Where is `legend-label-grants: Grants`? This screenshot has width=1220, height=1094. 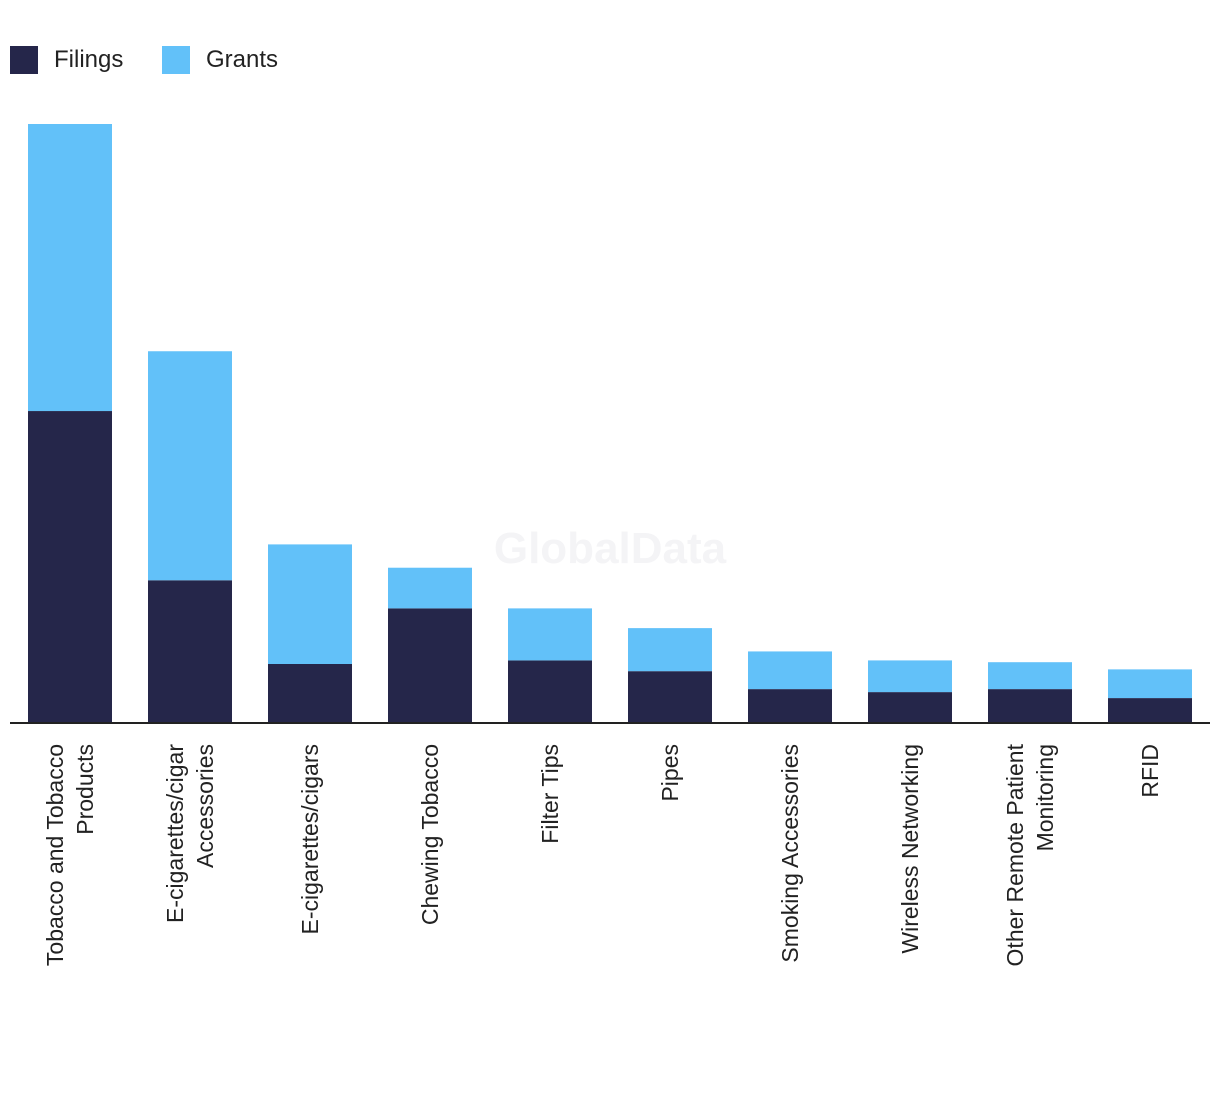
legend-label-grants: Grants is located at coordinates (242, 59).